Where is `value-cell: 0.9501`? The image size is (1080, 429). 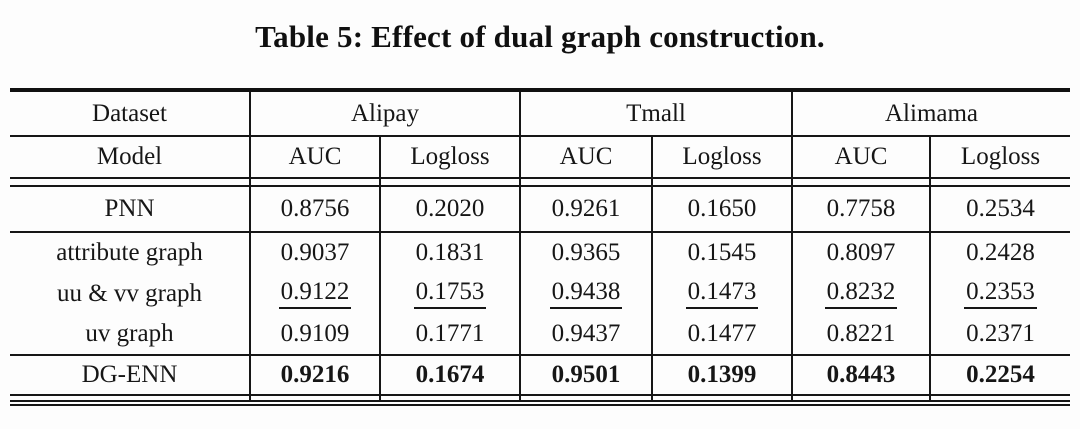 value-cell: 0.9501 is located at coordinates (587, 375).